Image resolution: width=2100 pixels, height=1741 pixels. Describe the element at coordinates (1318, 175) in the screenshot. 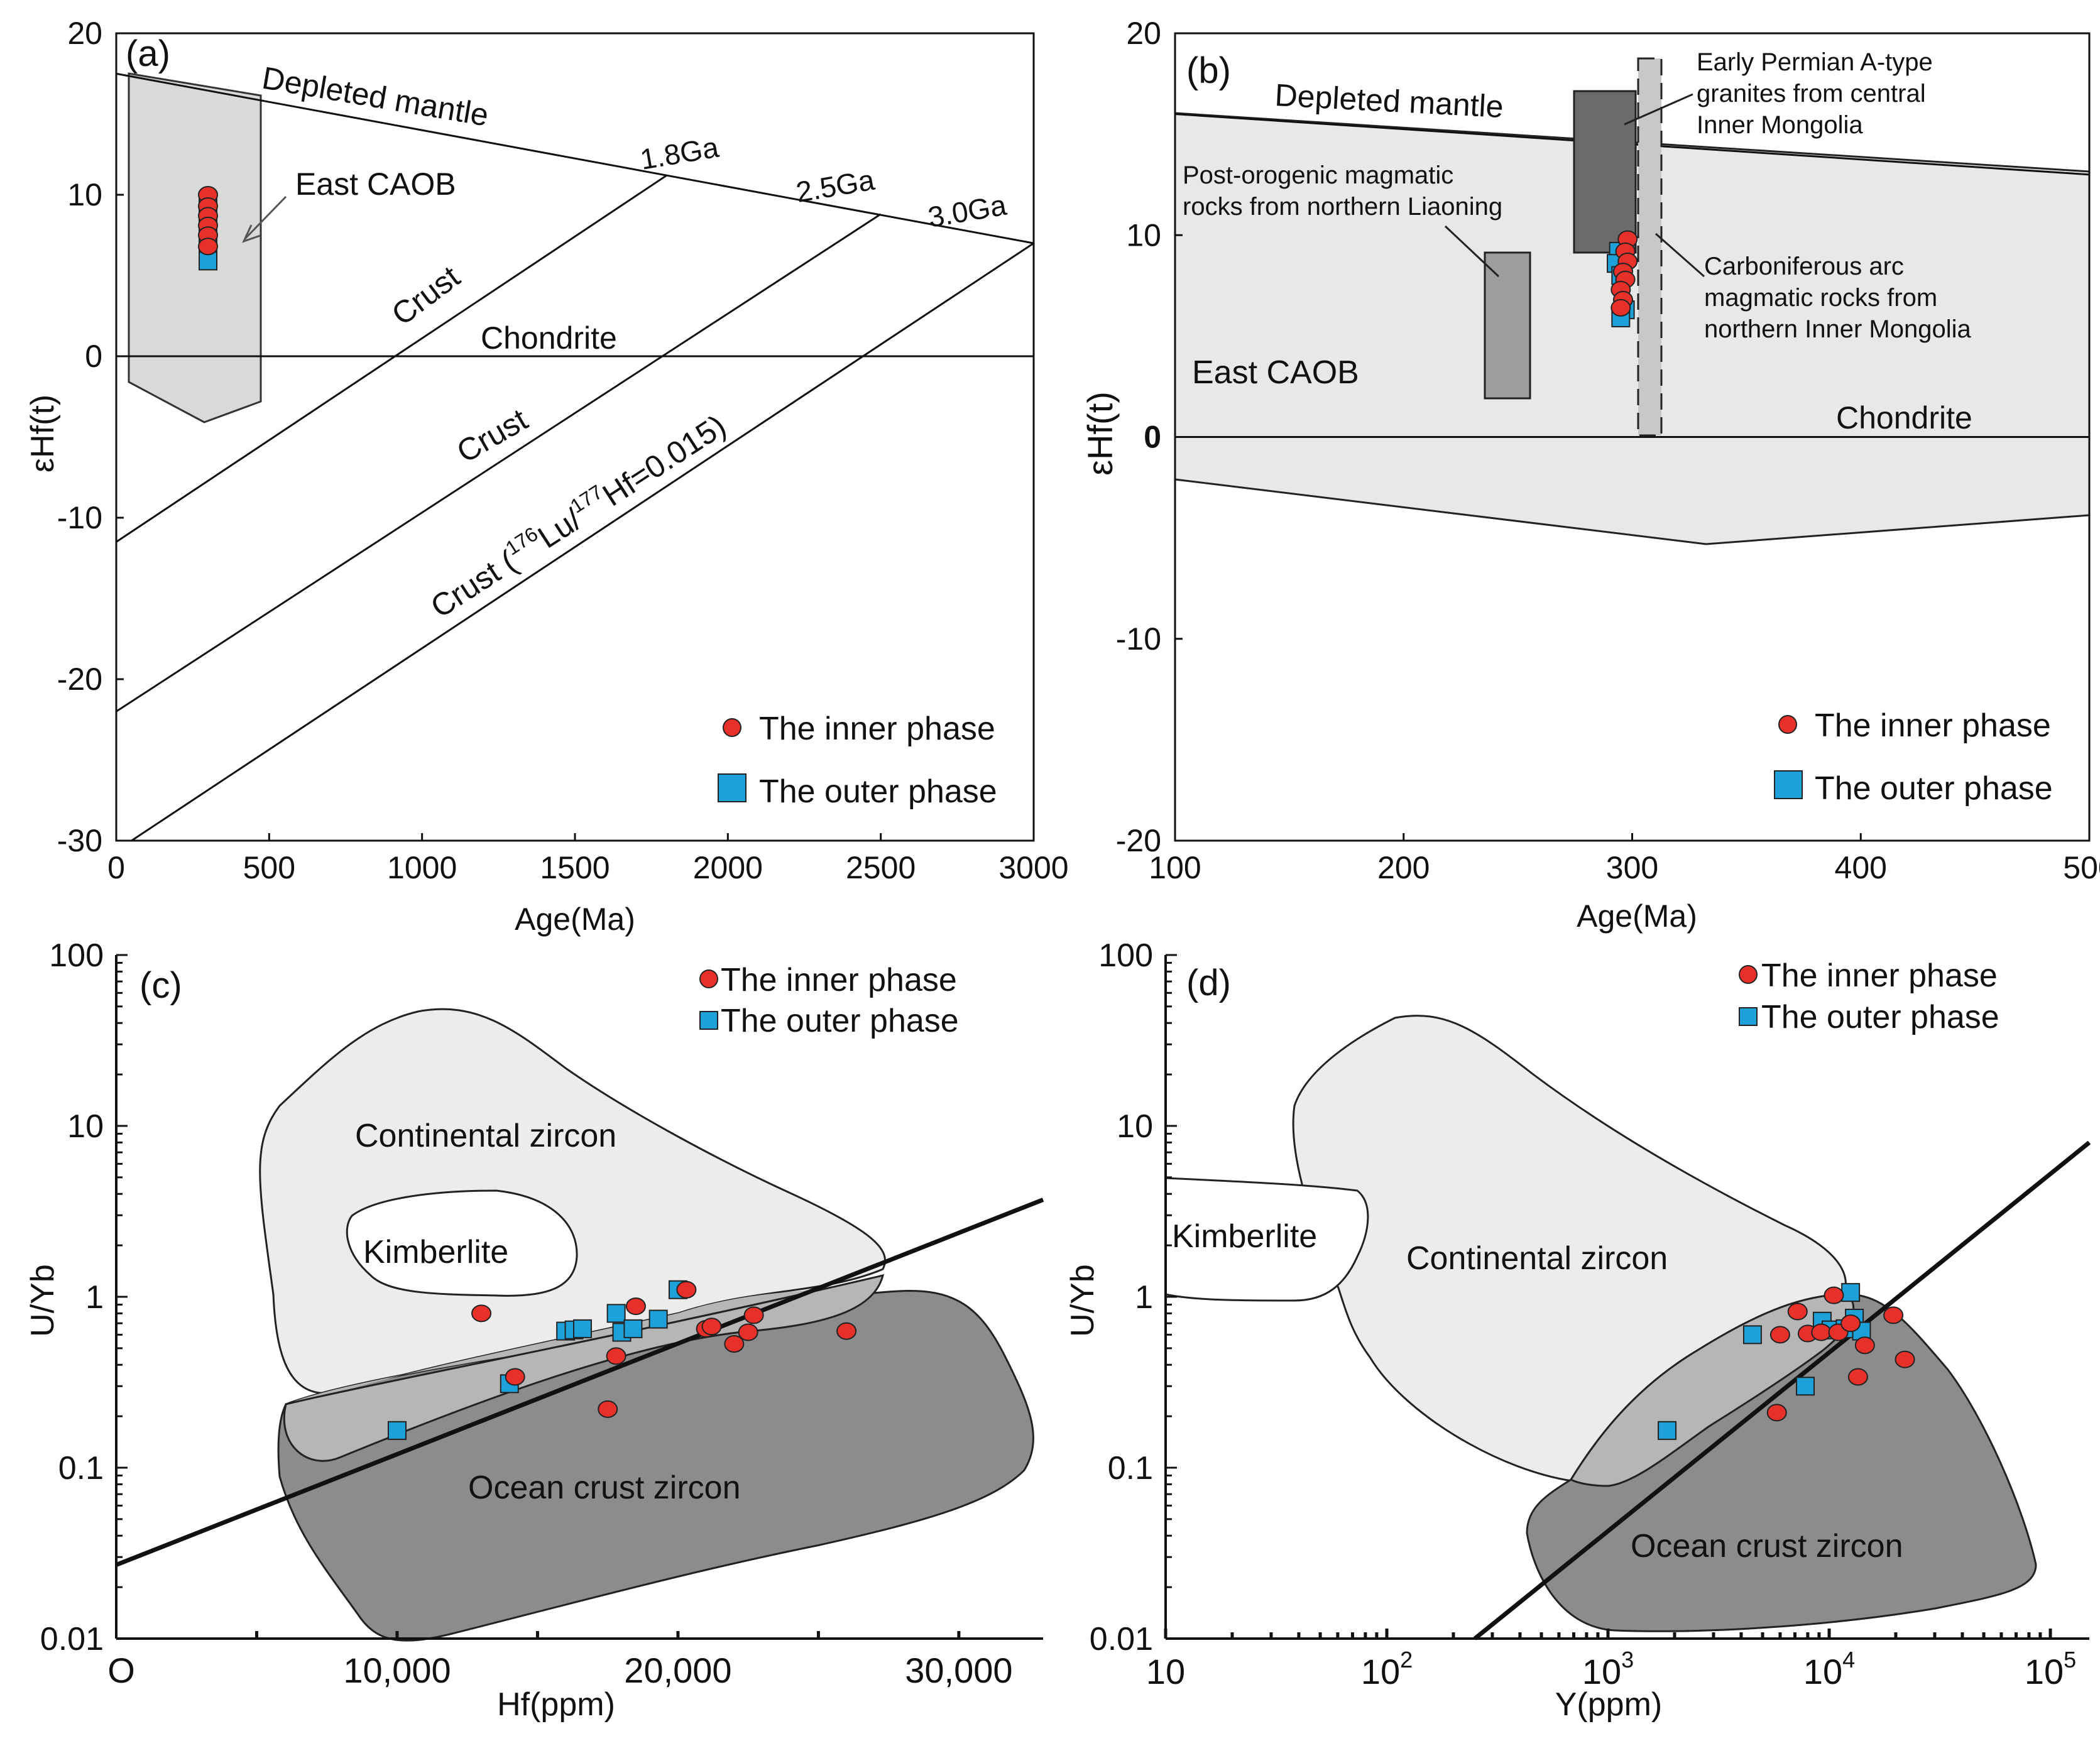

I see `liaoning-label-line-1: Post-orogenic magmatic` at that location.